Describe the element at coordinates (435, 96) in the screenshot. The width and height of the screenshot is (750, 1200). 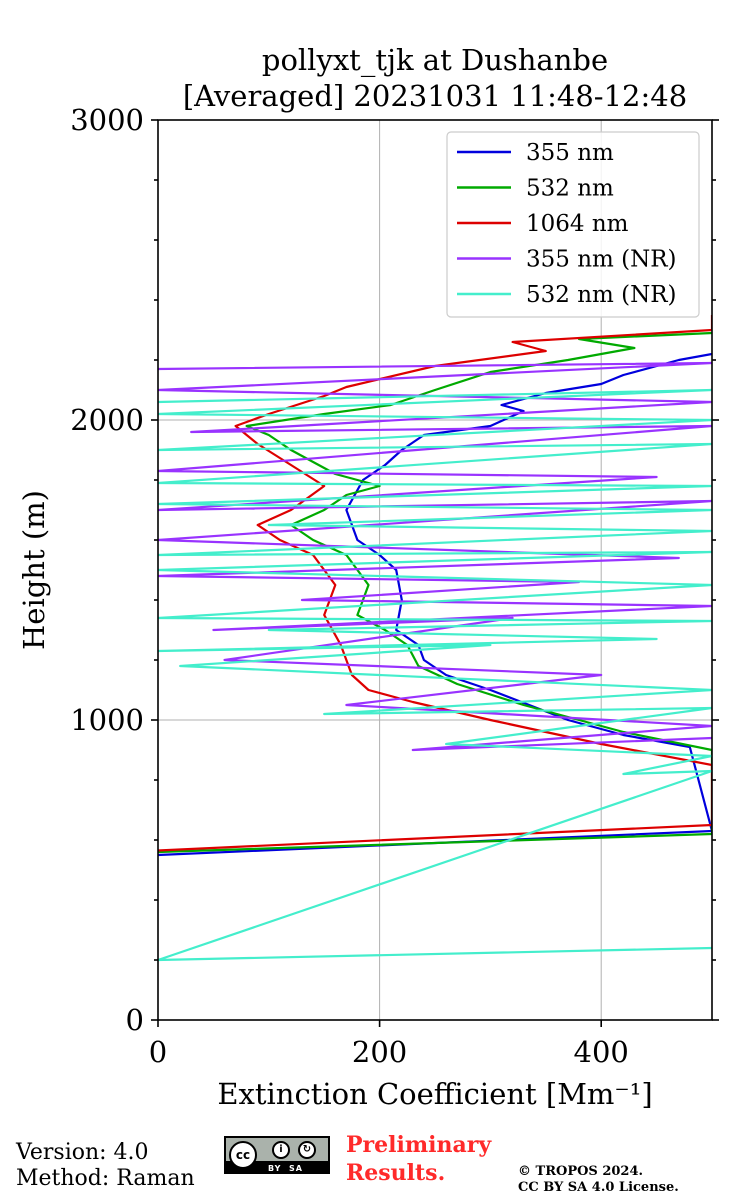
I see `chart-title-line-2: [Averaged] 20231031 11:48-12:48` at that location.